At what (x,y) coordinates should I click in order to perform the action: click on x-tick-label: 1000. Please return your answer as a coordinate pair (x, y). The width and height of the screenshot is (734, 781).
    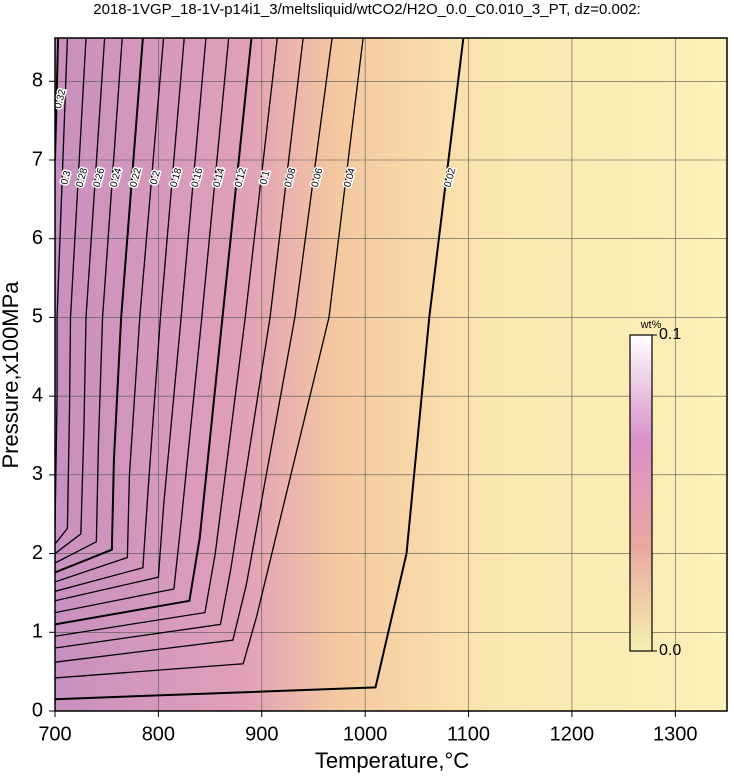
    Looking at the image, I should click on (365, 734).